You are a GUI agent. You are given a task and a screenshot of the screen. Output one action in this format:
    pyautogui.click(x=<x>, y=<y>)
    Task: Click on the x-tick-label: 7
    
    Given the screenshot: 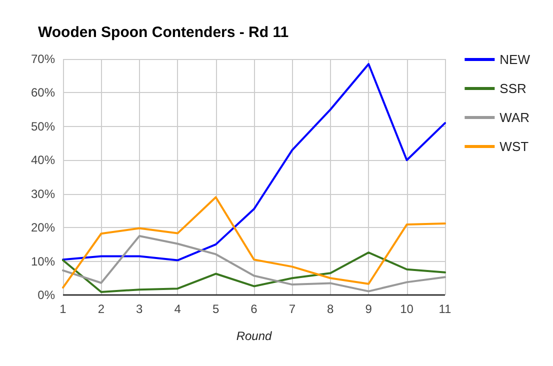 What is the action you would take?
    pyautogui.click(x=292, y=309)
    